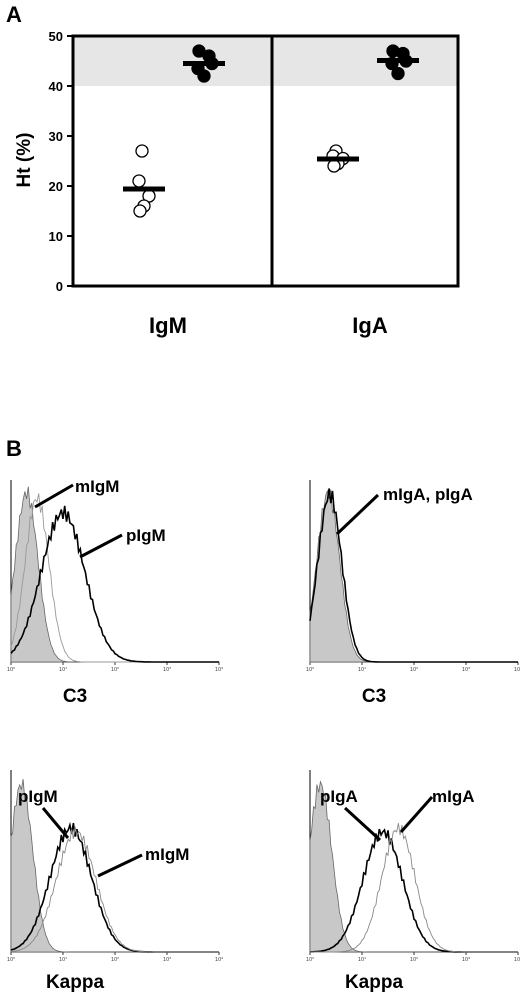  I want to click on y-tick-label: 0, so click(59, 286).